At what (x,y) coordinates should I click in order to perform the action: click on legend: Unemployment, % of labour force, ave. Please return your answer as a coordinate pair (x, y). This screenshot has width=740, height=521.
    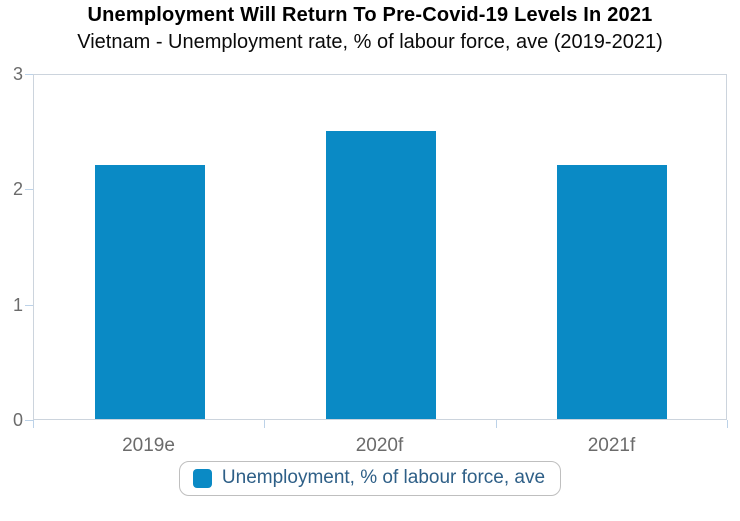
    Looking at the image, I should click on (370, 478).